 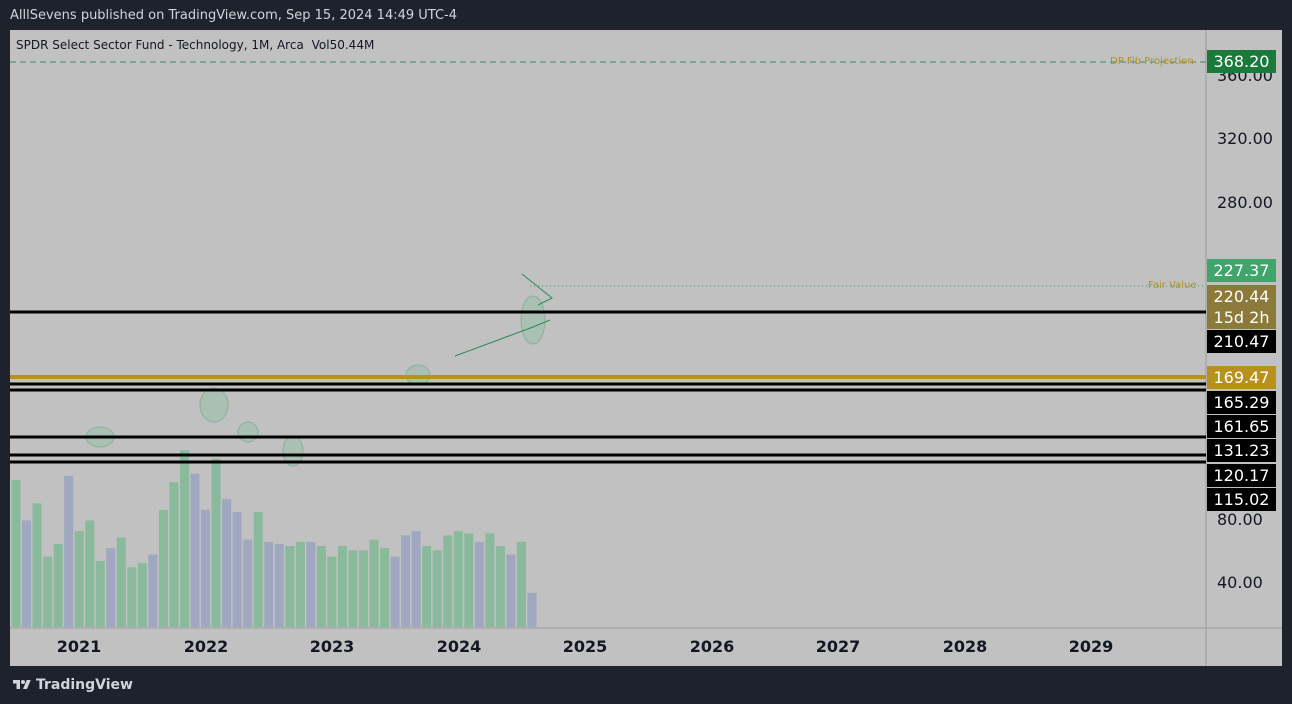 I want to click on price-tag-last: 220.44, so click(x=1241, y=296).